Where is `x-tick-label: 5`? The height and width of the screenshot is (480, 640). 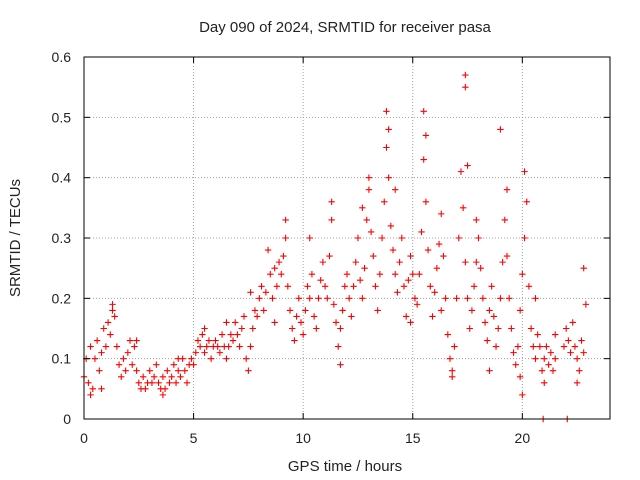
x-tick-label: 5 is located at coordinates (194, 438).